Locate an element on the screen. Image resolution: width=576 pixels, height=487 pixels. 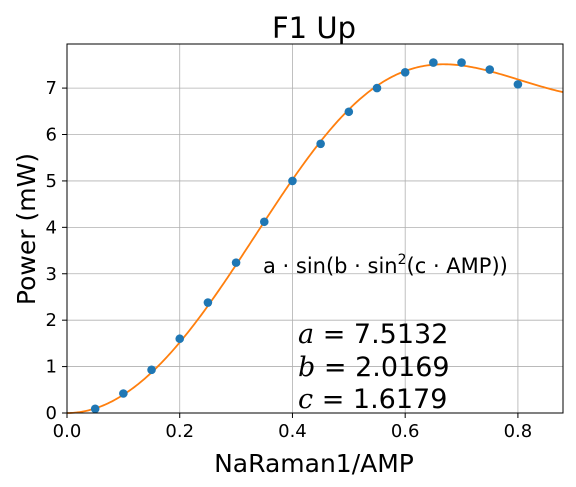
formula-tail: (c · AMP)) is located at coordinates (457, 266).